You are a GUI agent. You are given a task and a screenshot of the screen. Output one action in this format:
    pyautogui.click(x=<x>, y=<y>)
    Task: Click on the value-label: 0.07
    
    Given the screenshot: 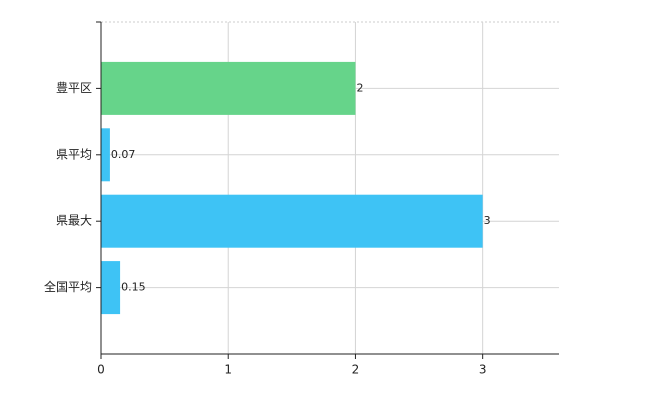 What is the action you would take?
    pyautogui.click(x=123, y=154)
    